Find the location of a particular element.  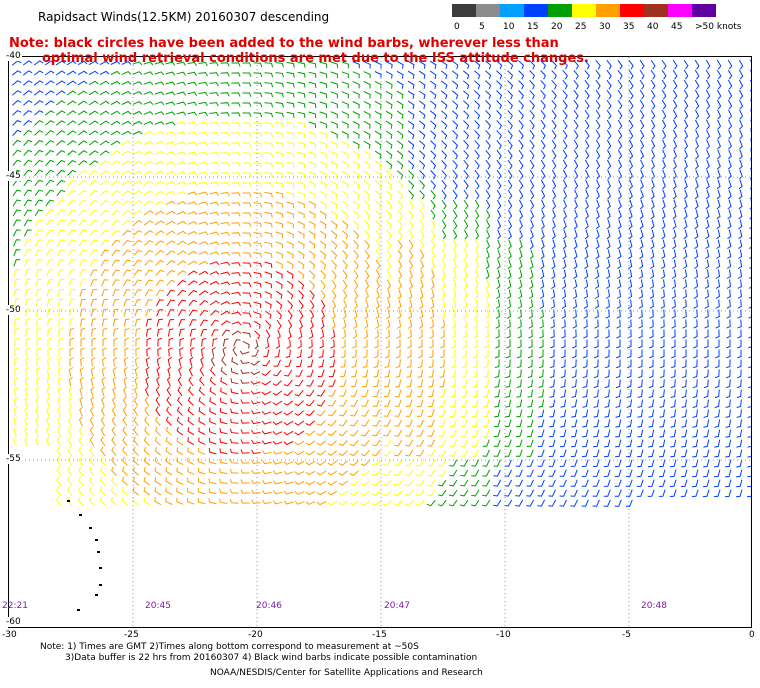

legend-label-30: 30 is located at coordinates (605, 27).